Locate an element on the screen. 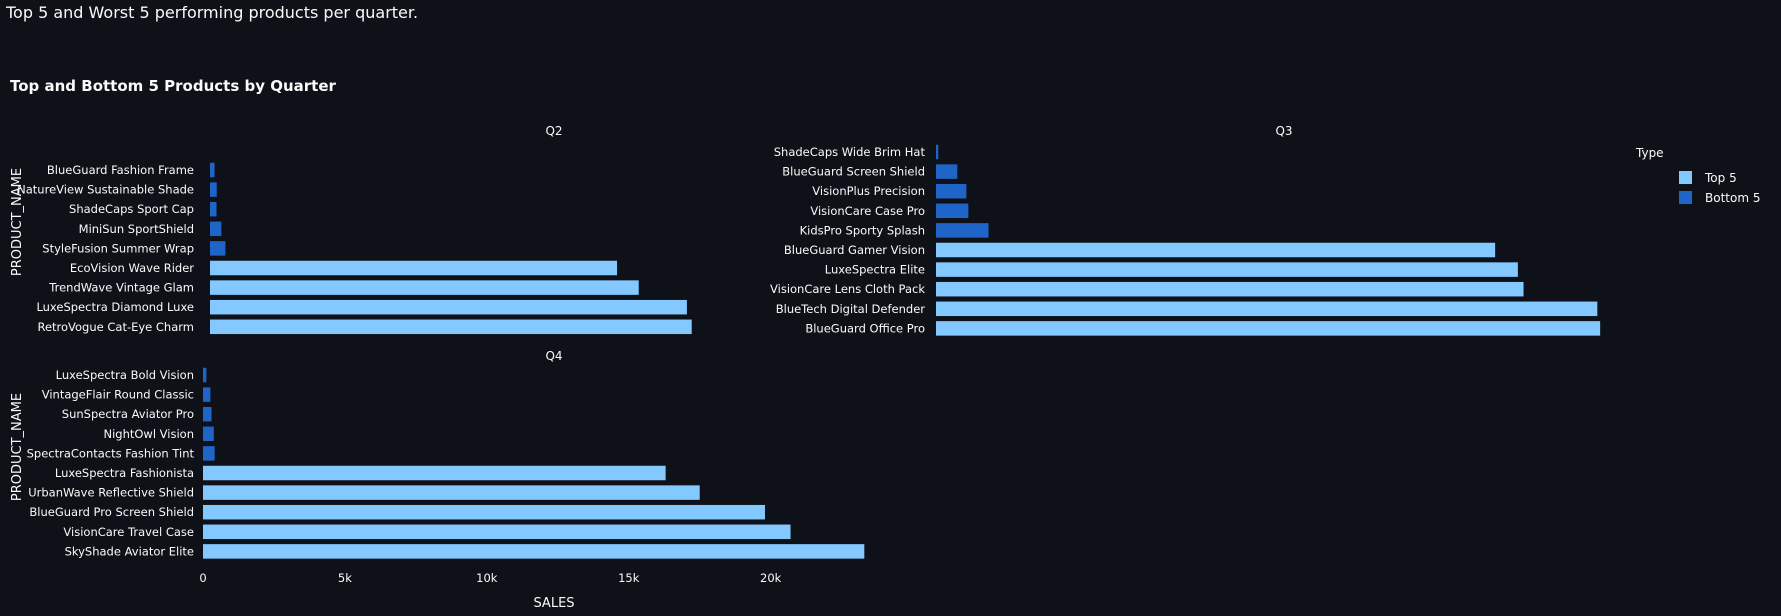 The height and width of the screenshot is (616, 1781). category-label: EcoVision Wave Rider is located at coordinates (132, 268).